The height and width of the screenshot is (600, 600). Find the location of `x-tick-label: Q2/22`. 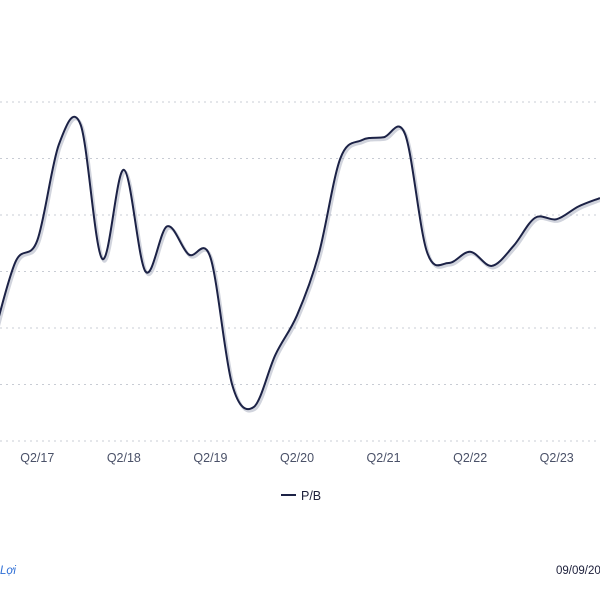

x-tick-label: Q2/22 is located at coordinates (470, 458).